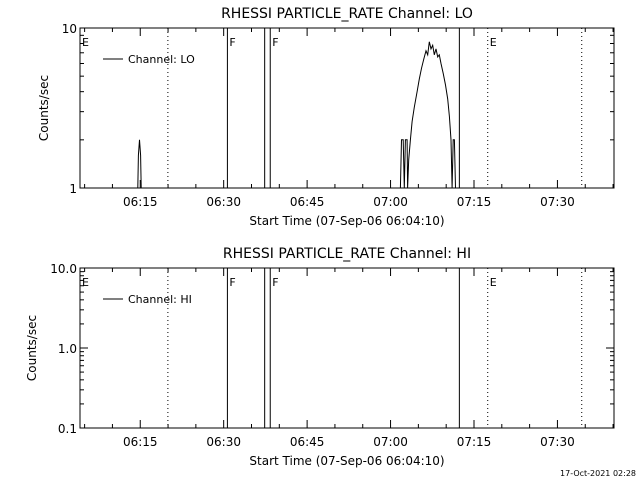 The height and width of the screenshot is (480, 640). I want to click on y-tick-label: 10.0, so click(63, 269).